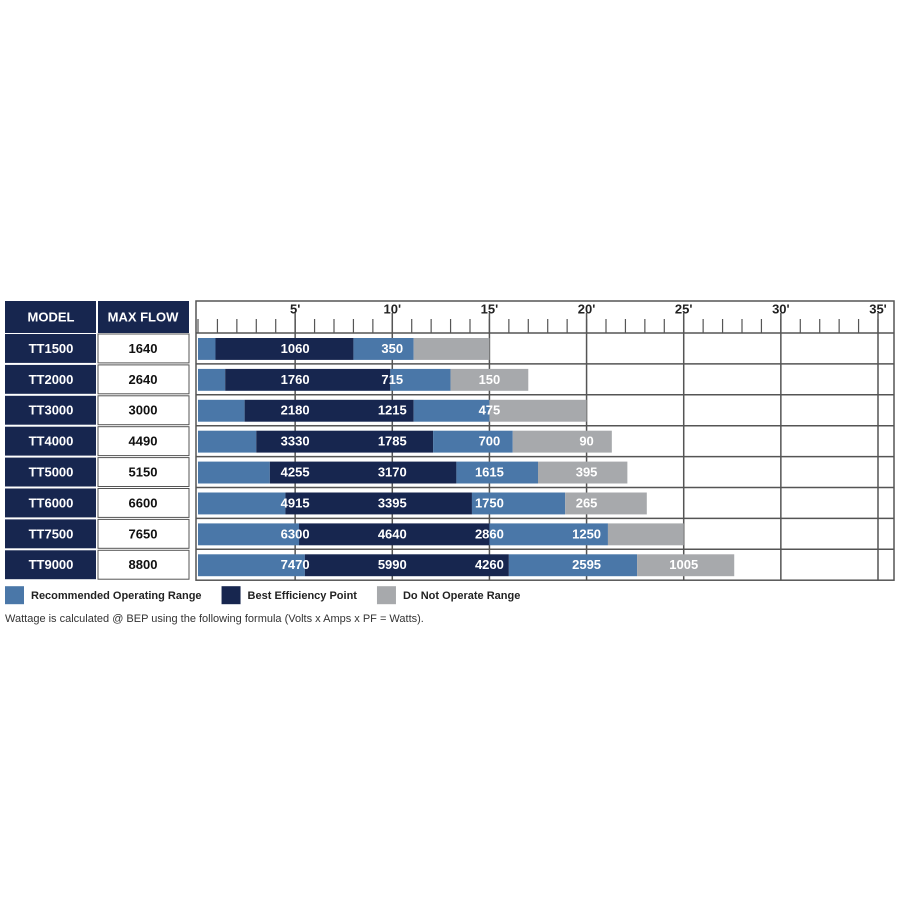 This screenshot has width=900, height=905. What do you see at coordinates (587, 502) in the screenshot?
I see `flow-label: 265` at bounding box center [587, 502].